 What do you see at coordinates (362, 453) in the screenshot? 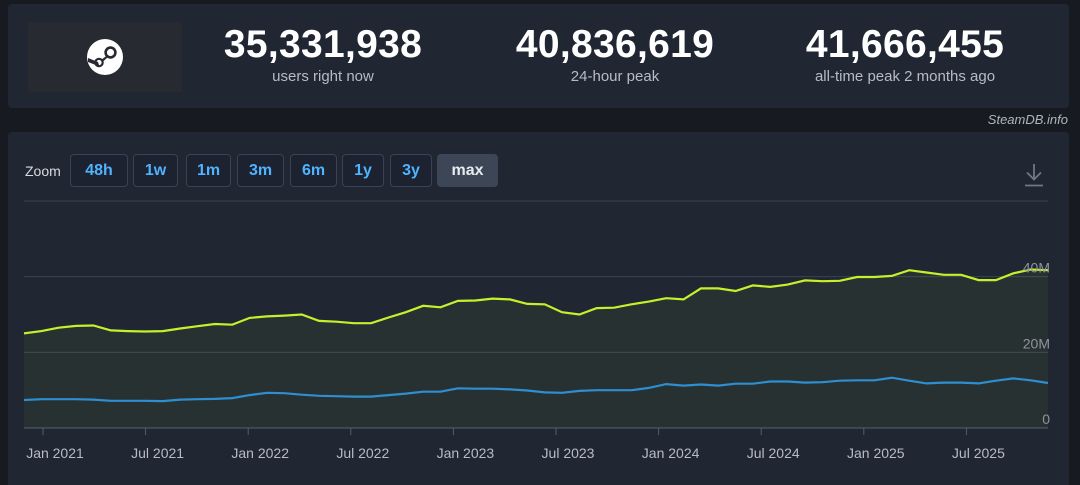
I see `x-tick-label: Jul 2022` at bounding box center [362, 453].